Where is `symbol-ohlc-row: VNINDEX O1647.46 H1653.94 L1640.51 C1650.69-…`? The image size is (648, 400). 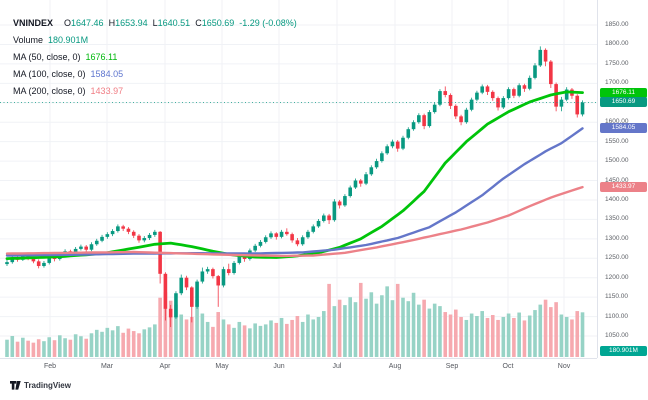 symbol-ohlc-row: VNINDEX O1647.46 H1653.94 L1640.51 C1650.69-… is located at coordinates (155, 23).